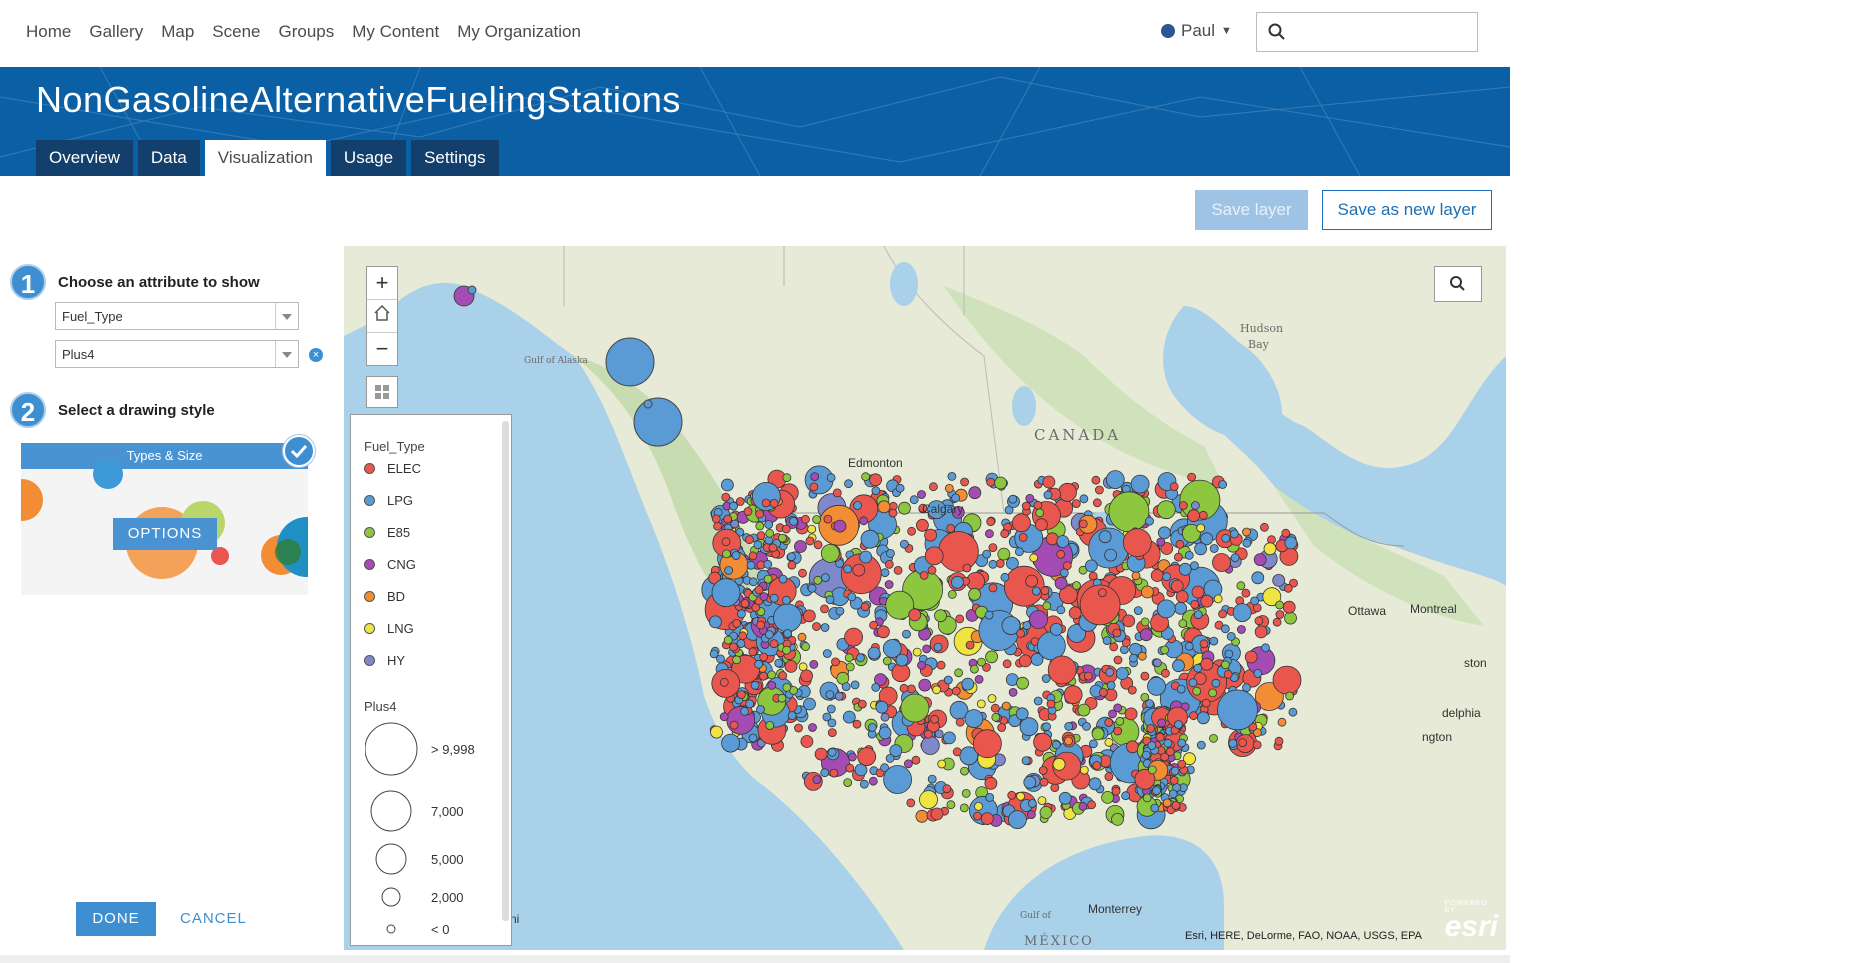 The height and width of the screenshot is (963, 1849). What do you see at coordinates (447, 859) in the screenshot?
I see `legend-size-label: 5,000` at bounding box center [447, 859].